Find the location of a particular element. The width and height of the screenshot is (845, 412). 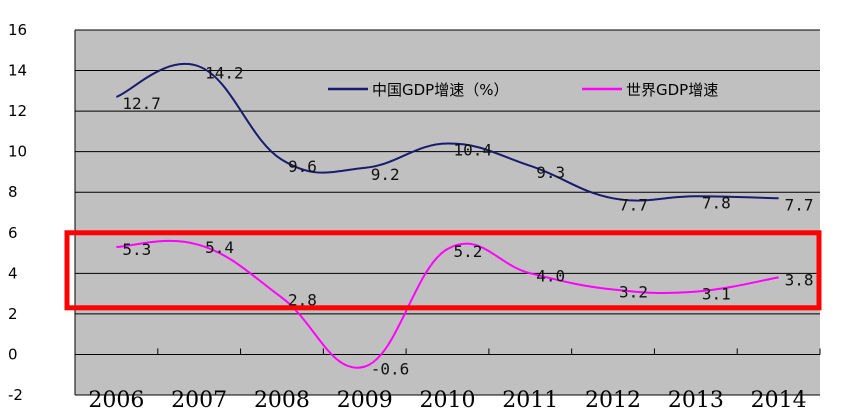

data-label: 5.3 is located at coordinates (136, 249).